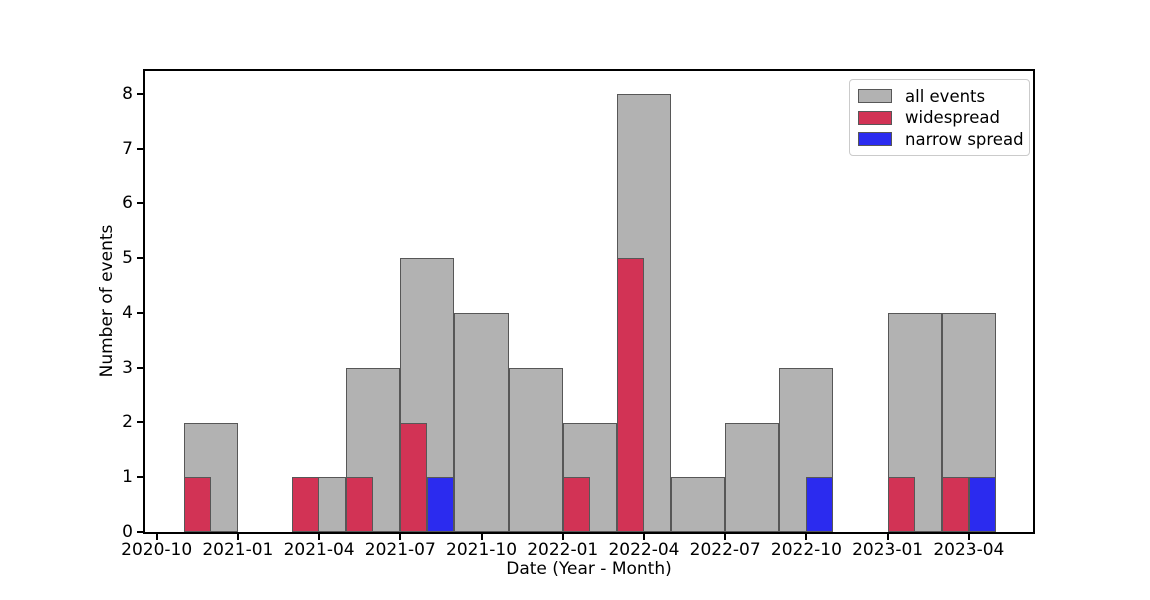 Image resolution: width=1150 pixels, height=600 pixels. Describe the element at coordinates (888, 550) in the screenshot. I see `x-tick-label: 2023-01` at that location.